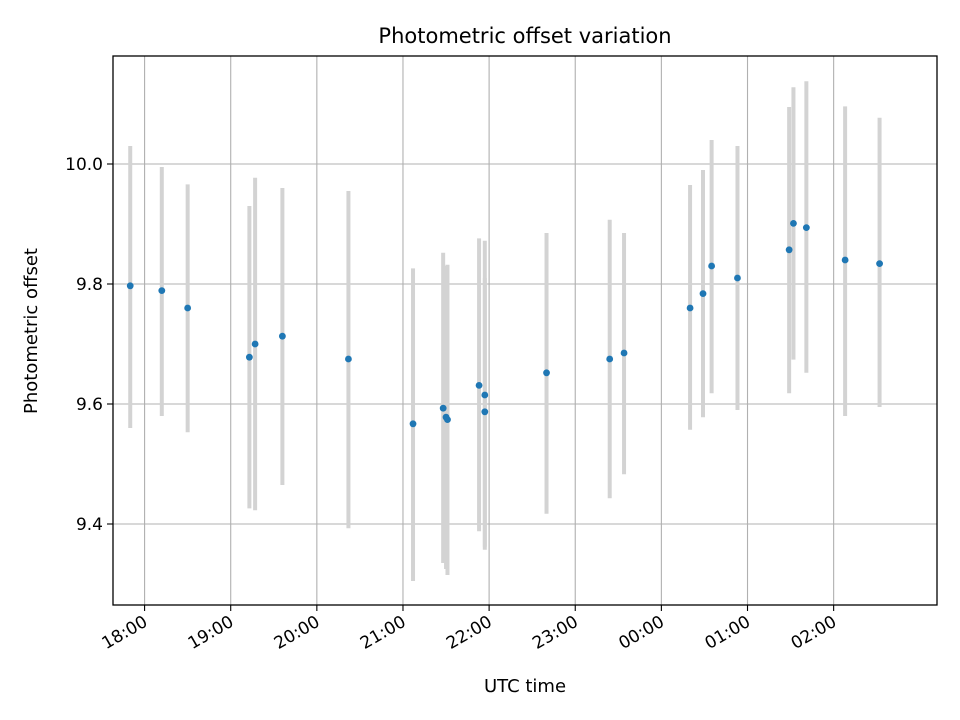  What do you see at coordinates (525, 686) in the screenshot?
I see `x-axis-label: UTC time` at bounding box center [525, 686].